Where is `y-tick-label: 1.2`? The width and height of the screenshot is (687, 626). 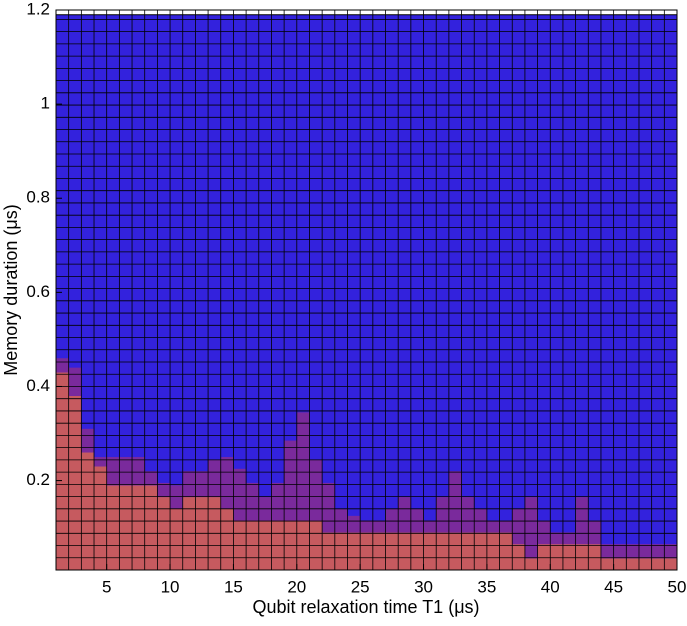
y-tick-label: 1.2 is located at coordinates (38, 9).